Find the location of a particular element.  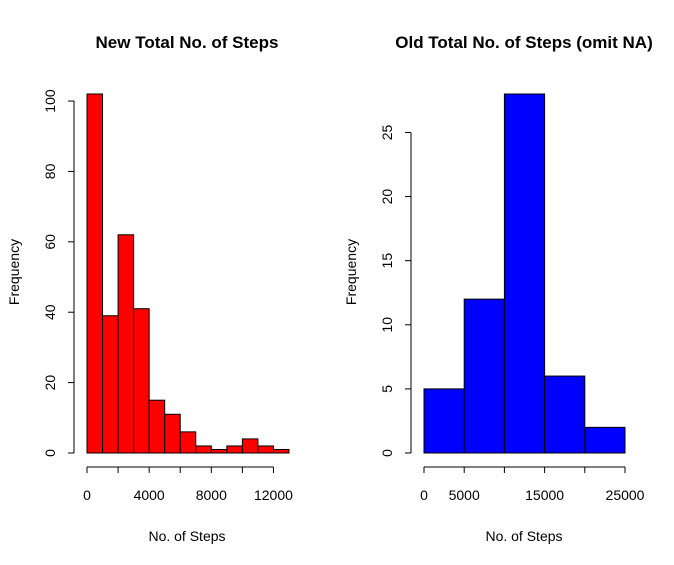

x-tick-label: 25000 is located at coordinates (625, 495).